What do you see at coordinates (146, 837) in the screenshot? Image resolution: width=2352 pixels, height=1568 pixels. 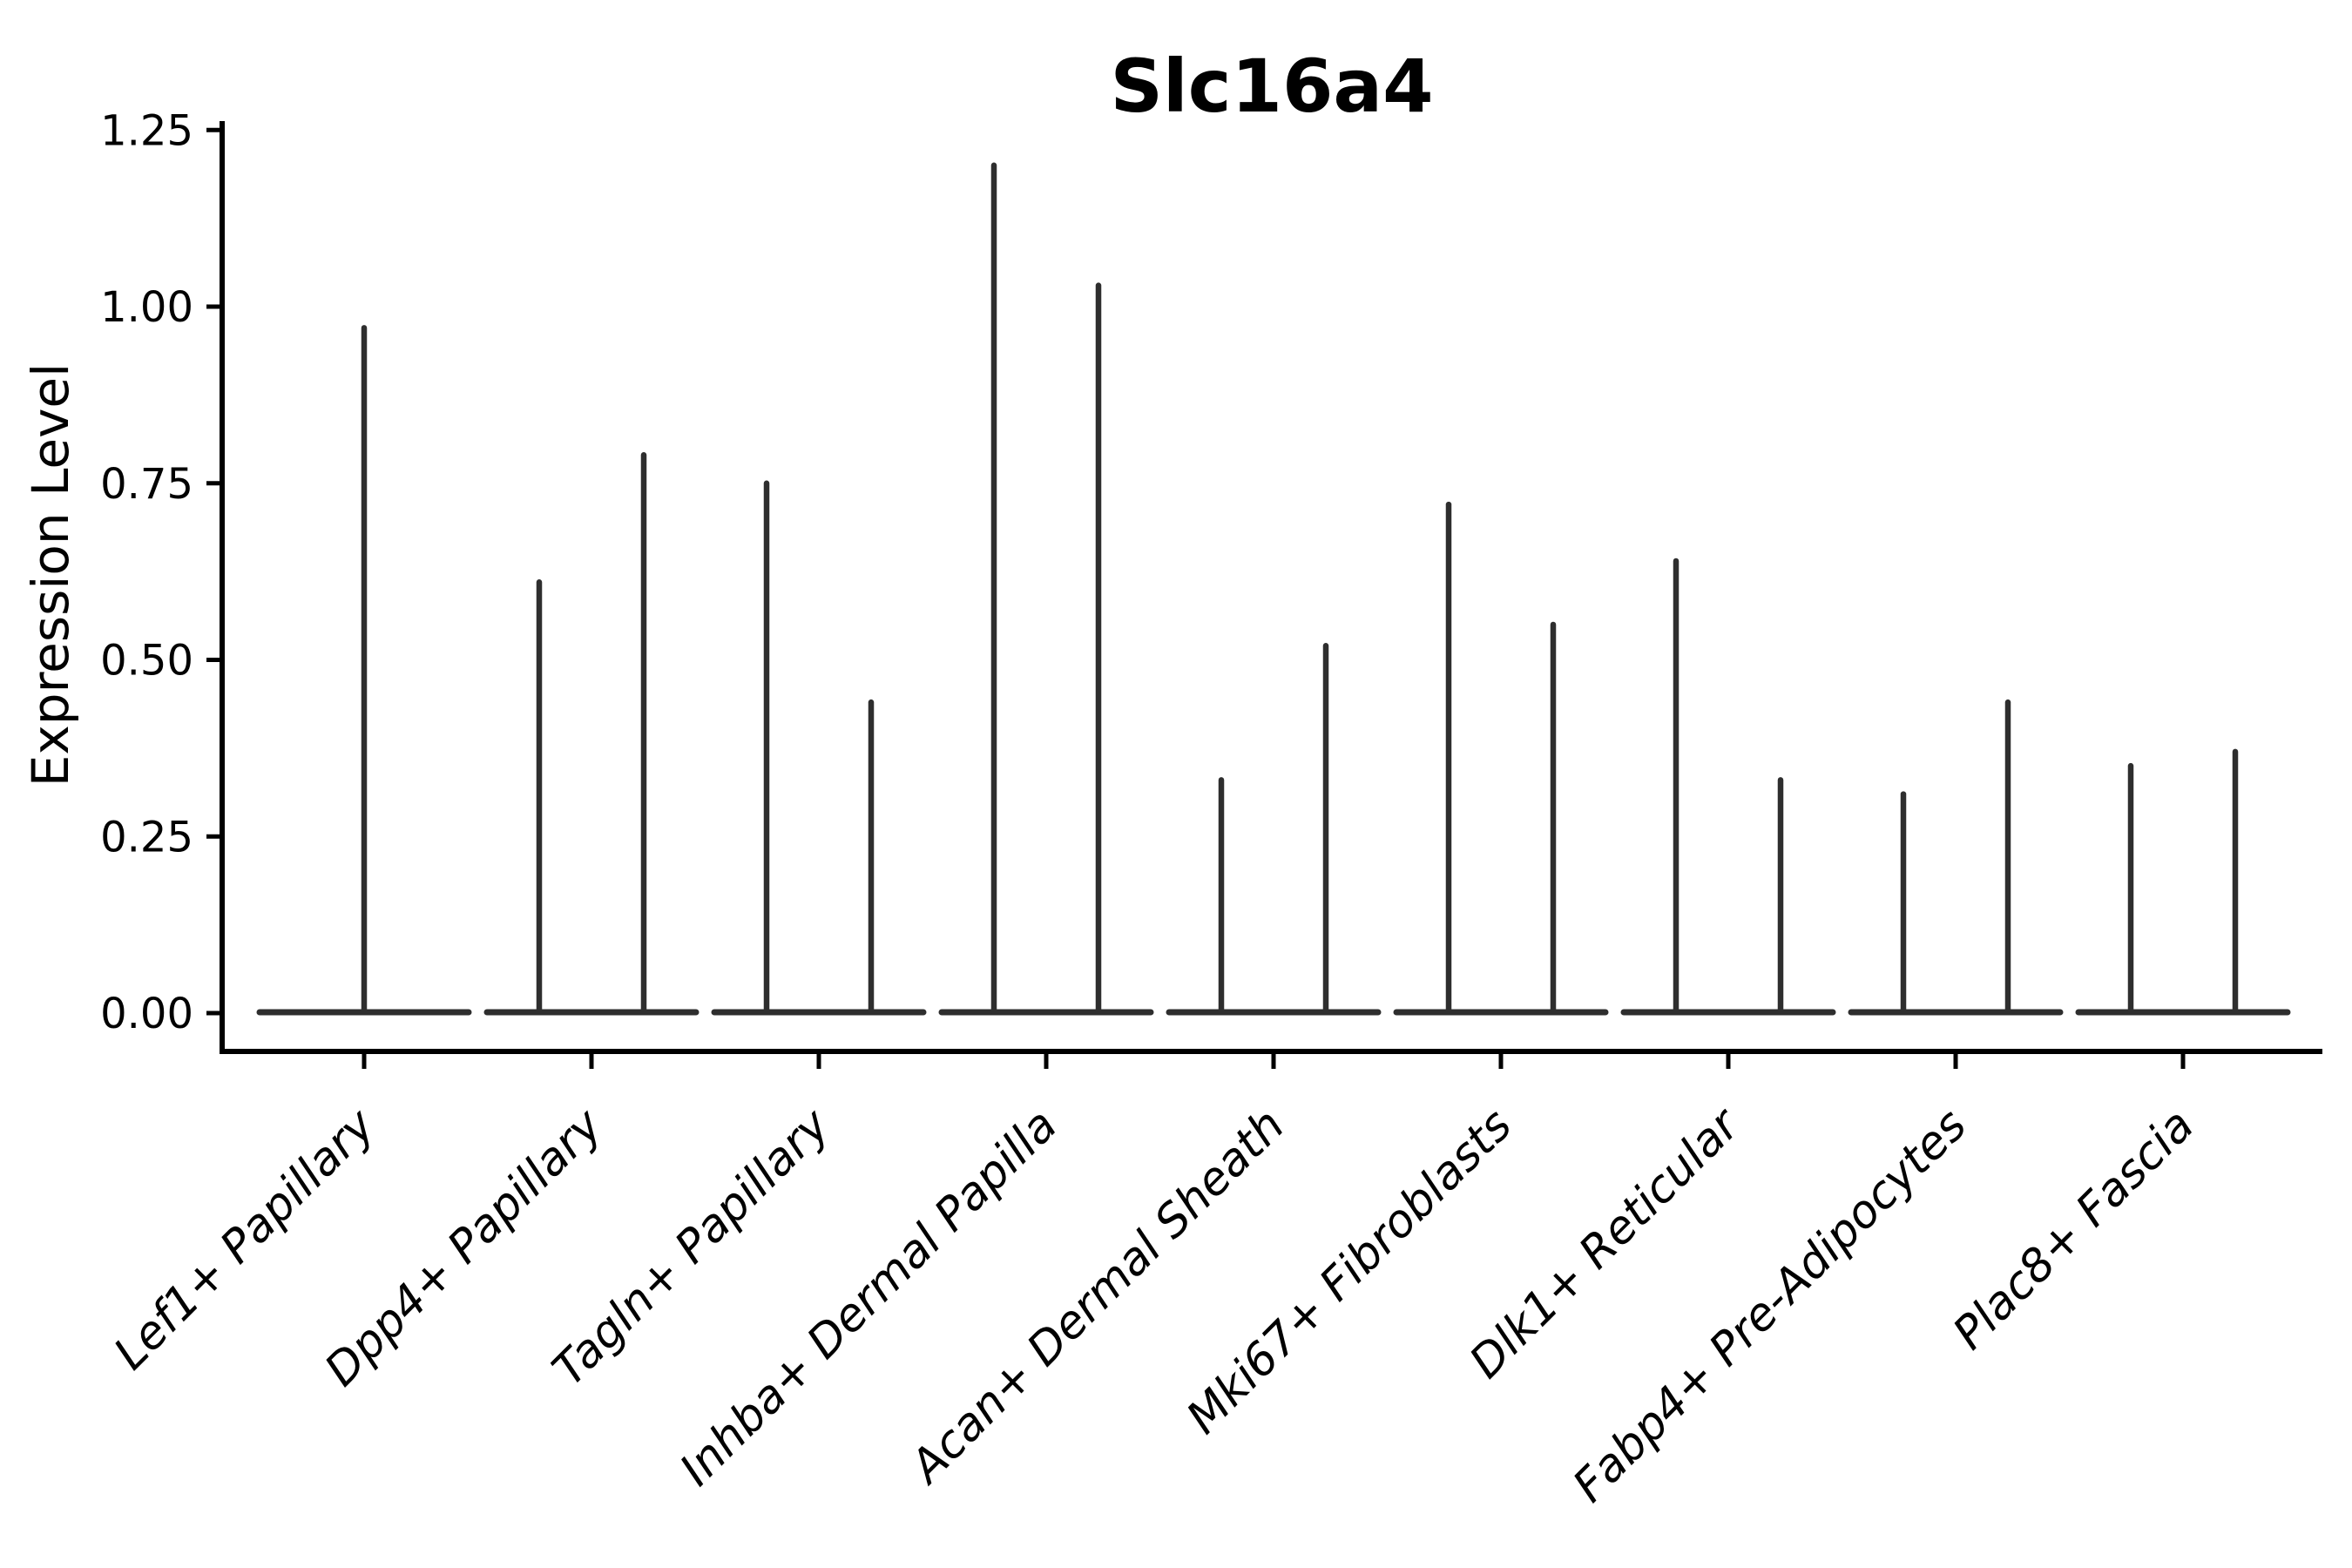 I see `y-tick-label: 0.25` at bounding box center [146, 837].